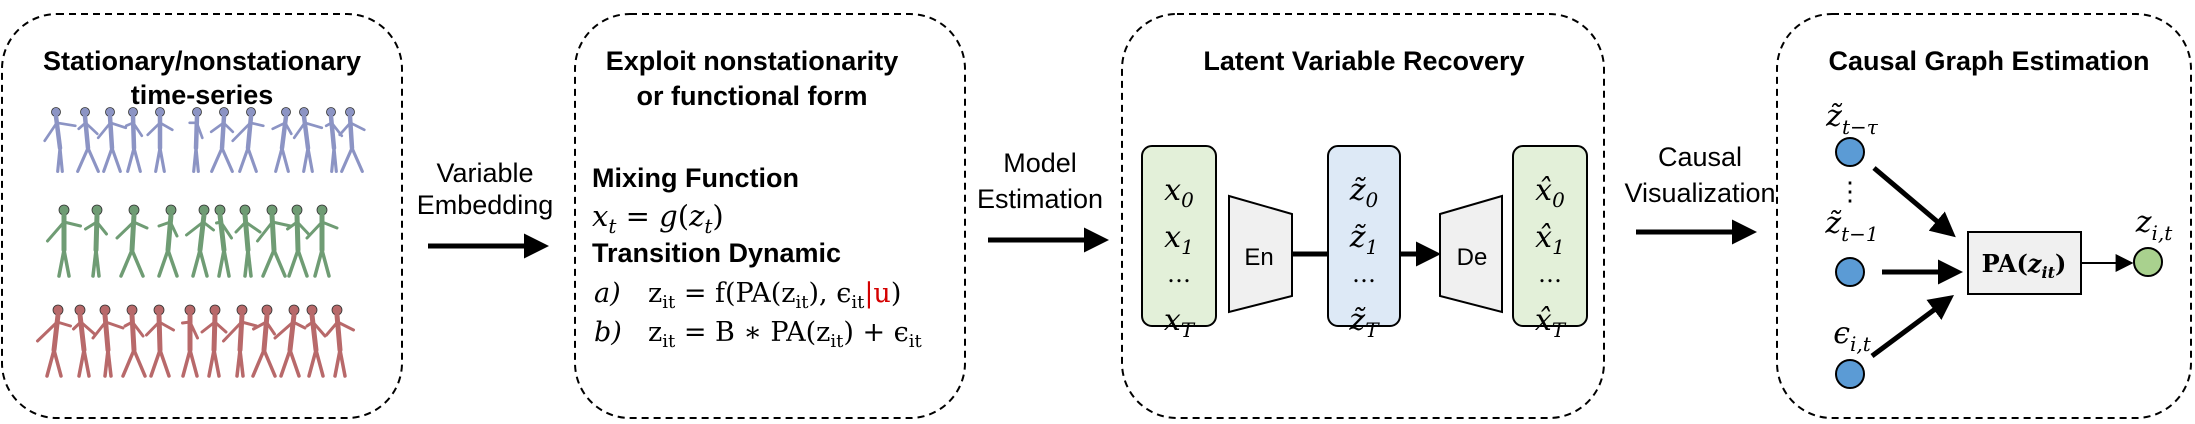 Image resolution: width=2195 pixels, height=424 pixels. What do you see at coordinates (1040, 163) in the screenshot?
I see `arrow2-label-line1: Model` at bounding box center [1040, 163].